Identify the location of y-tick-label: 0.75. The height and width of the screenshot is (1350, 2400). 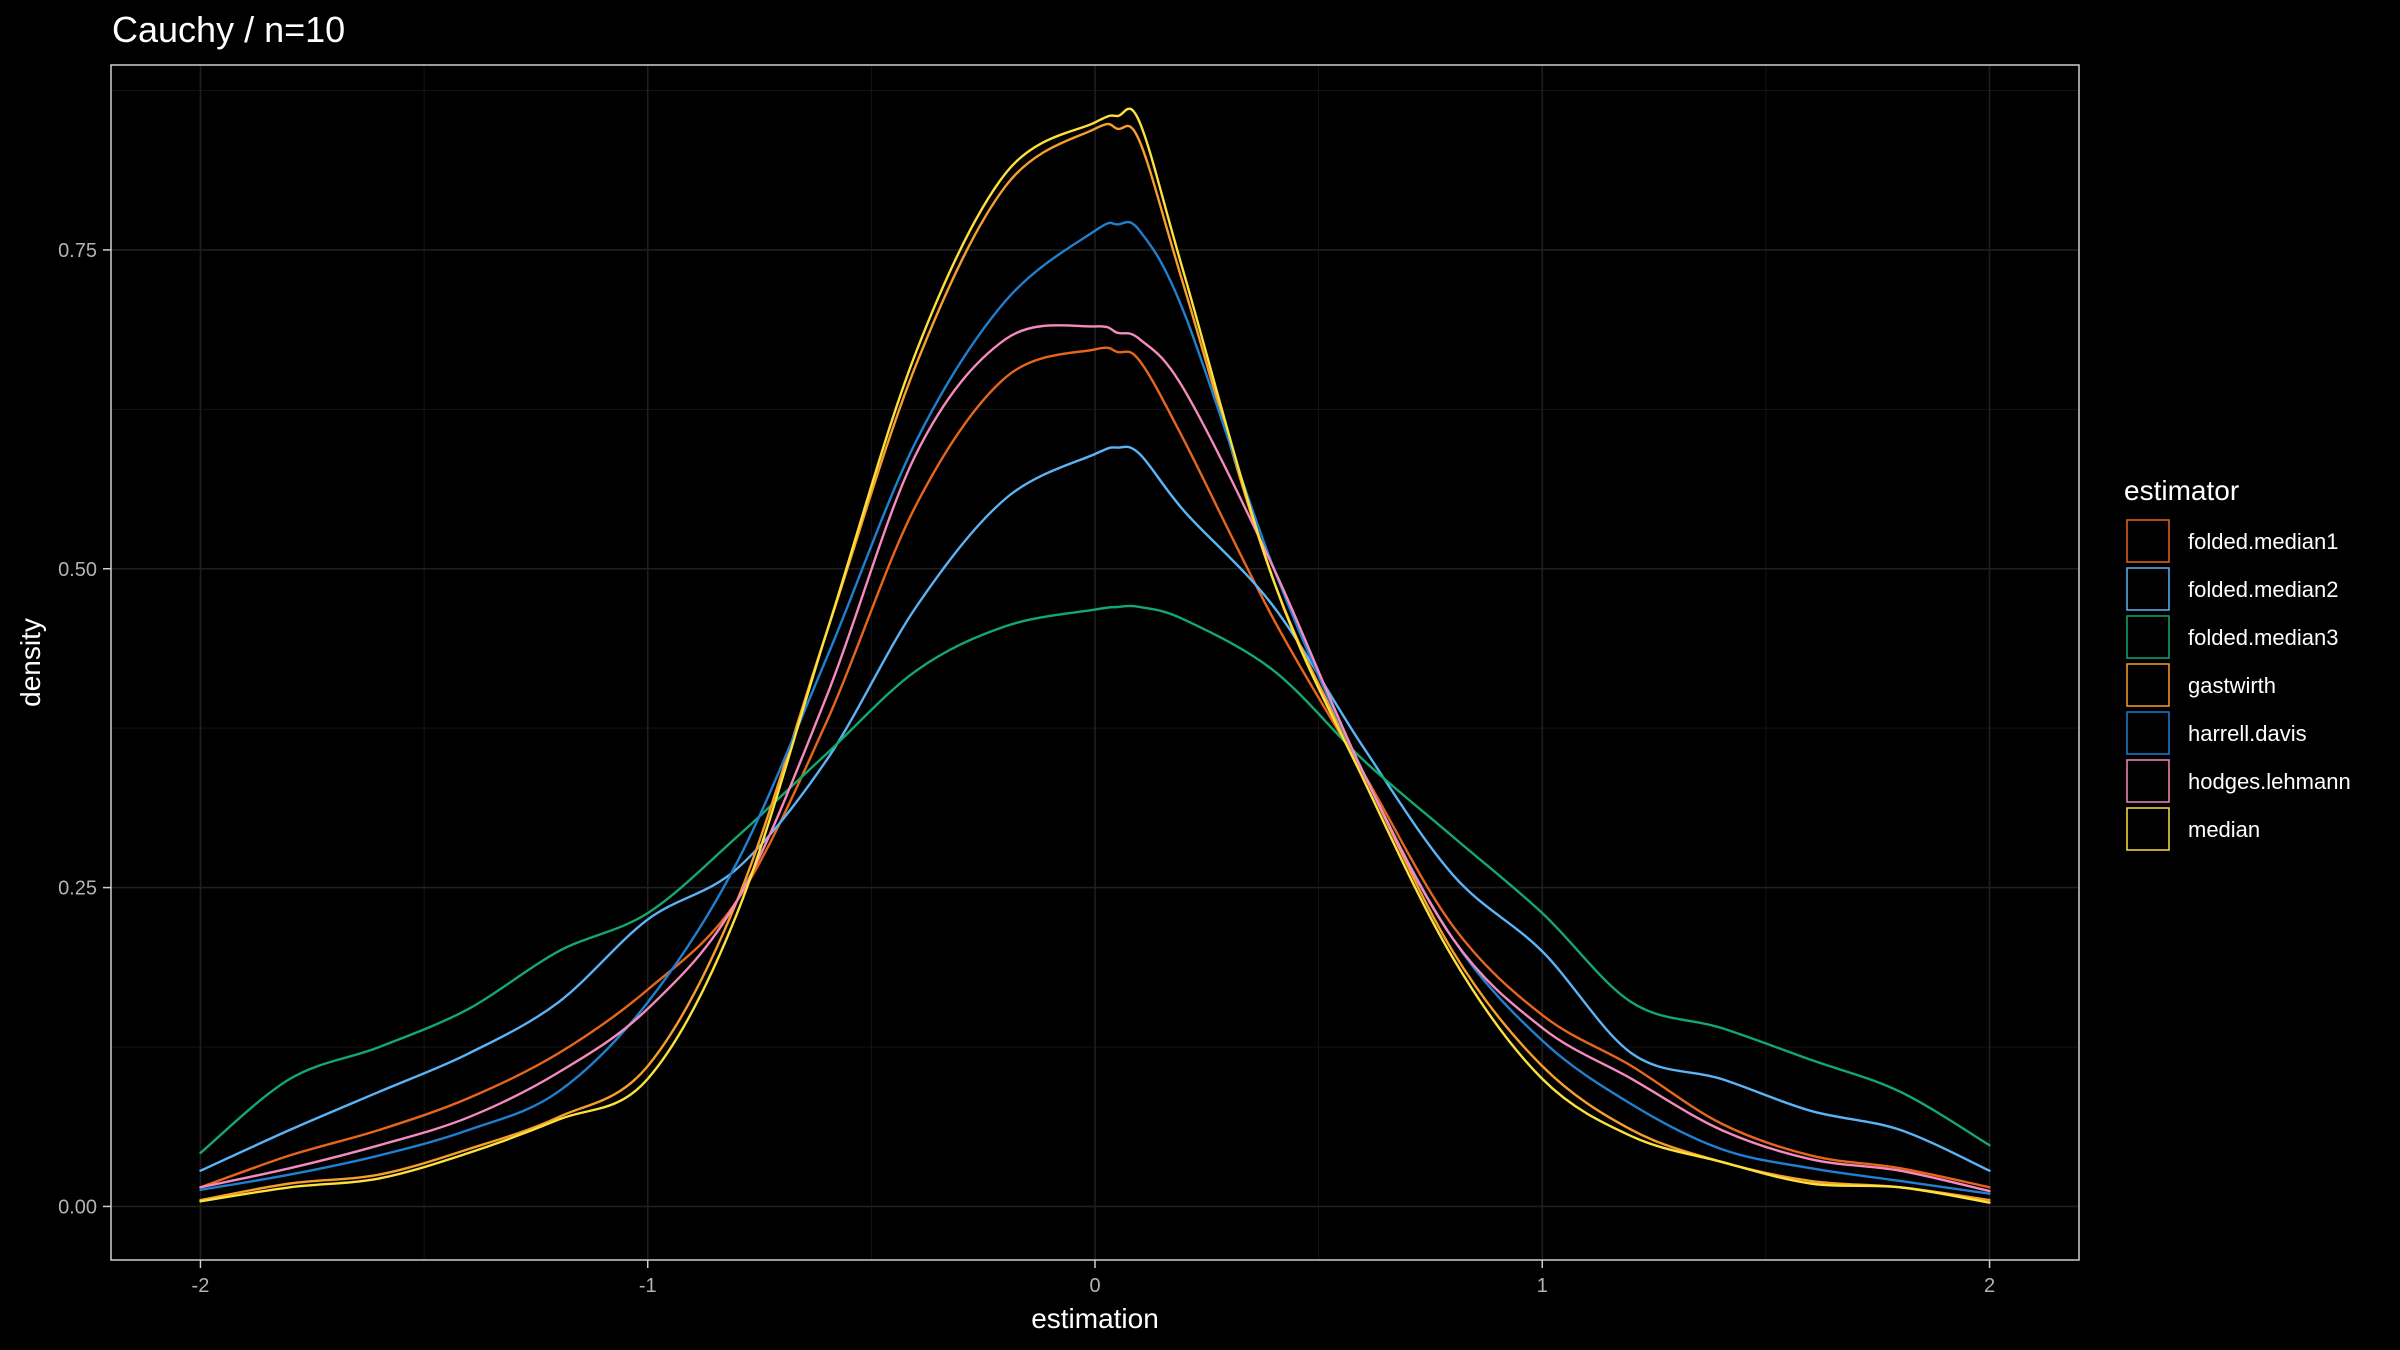
(77, 251).